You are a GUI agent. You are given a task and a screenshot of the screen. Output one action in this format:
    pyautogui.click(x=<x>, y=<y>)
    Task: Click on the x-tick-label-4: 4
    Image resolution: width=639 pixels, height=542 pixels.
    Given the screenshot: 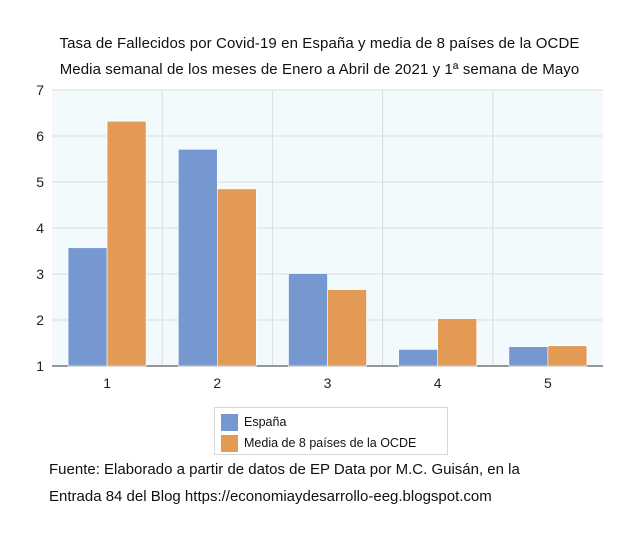 What is the action you would take?
    pyautogui.click(x=438, y=383)
    